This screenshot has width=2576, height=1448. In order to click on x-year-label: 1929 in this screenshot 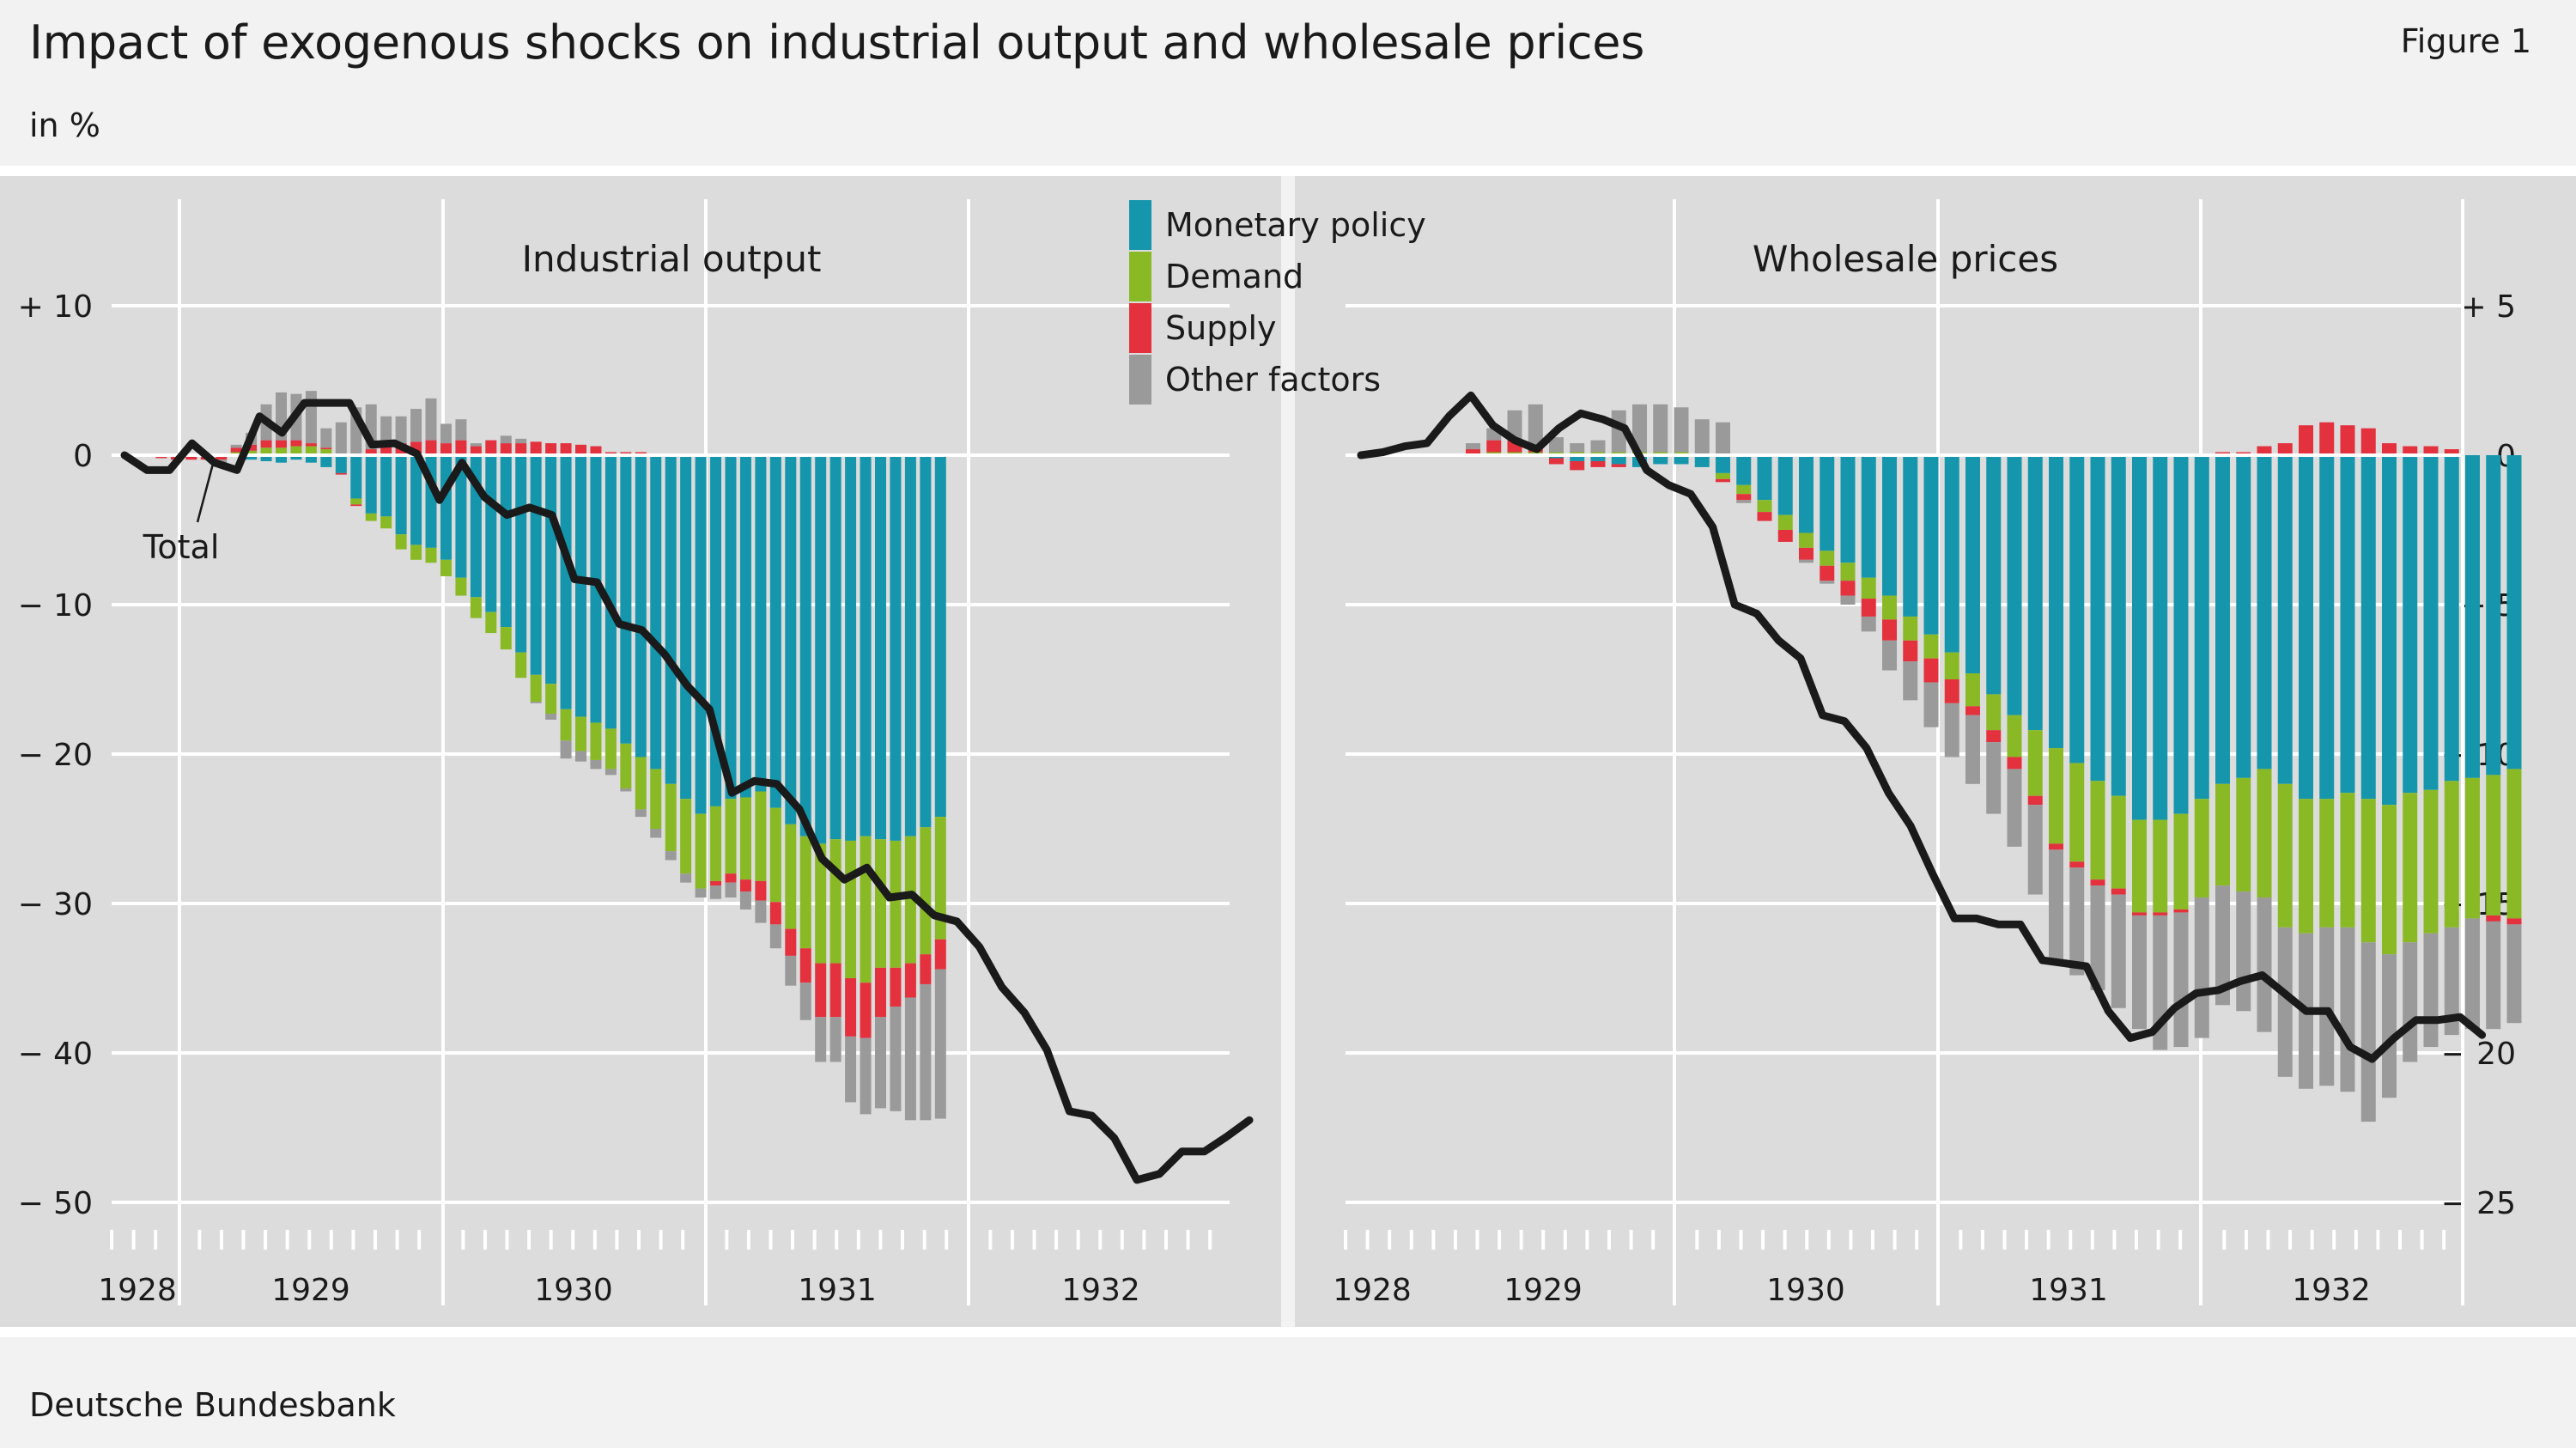, I will do `click(1543, 1290)`.